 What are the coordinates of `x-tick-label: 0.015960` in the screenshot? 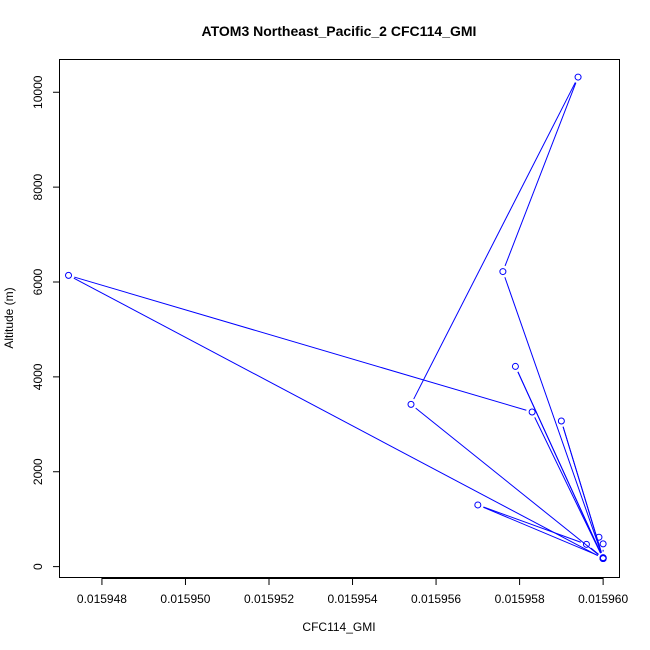 It's located at (603, 599).